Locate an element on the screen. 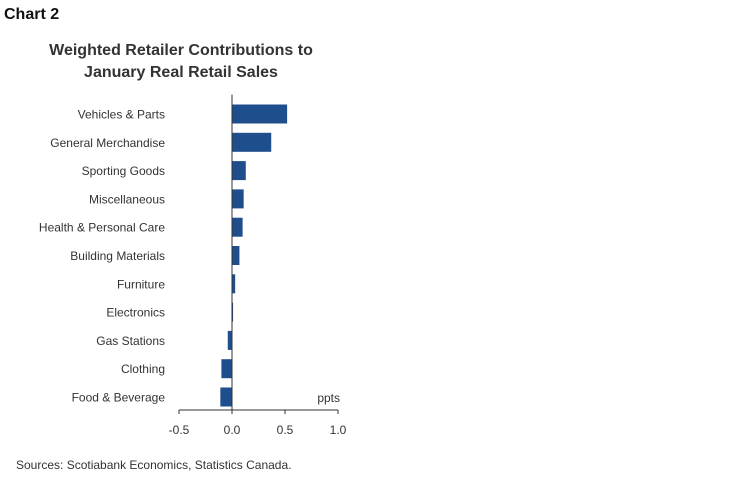  bar-clothing is located at coordinates (226, 369).